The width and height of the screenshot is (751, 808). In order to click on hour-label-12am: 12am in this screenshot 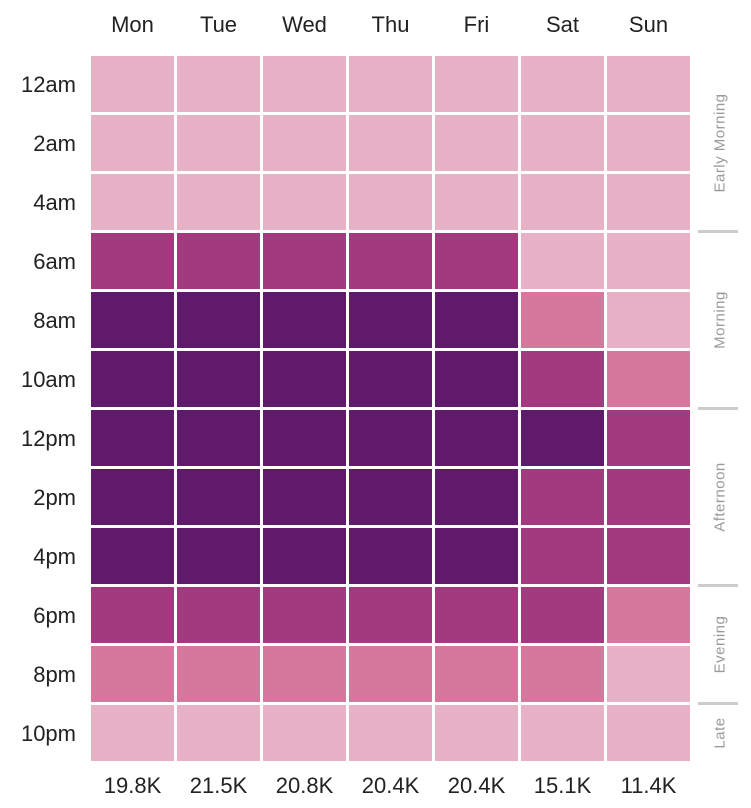, I will do `click(48, 84)`.